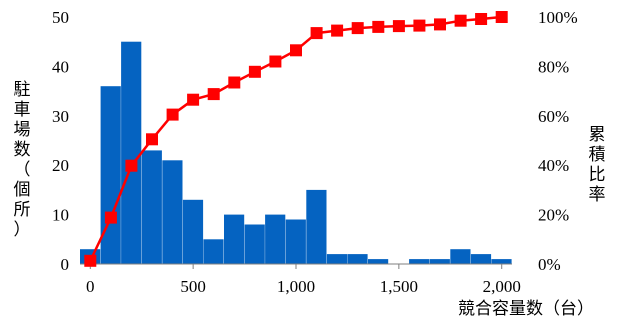 The image size is (619, 324). I want to click on x-ticks: 0 500 1,000 1,500 2,000, so click(303, 280).